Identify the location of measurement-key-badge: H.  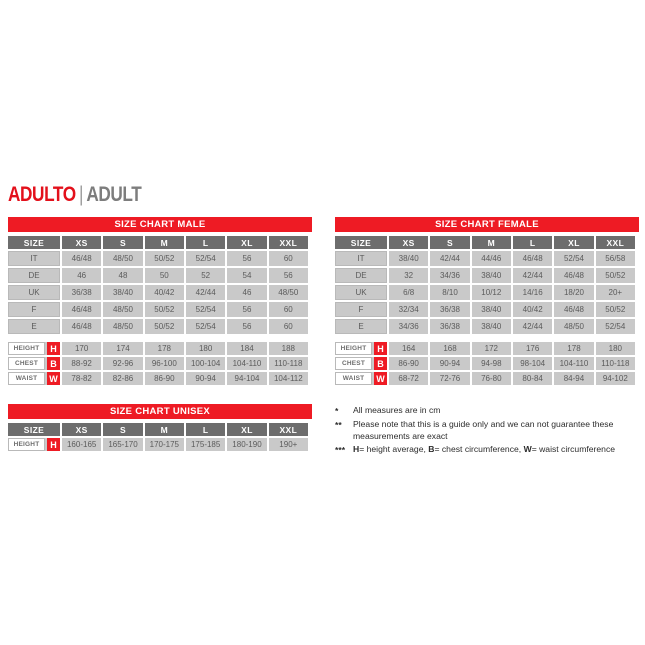
(380, 348).